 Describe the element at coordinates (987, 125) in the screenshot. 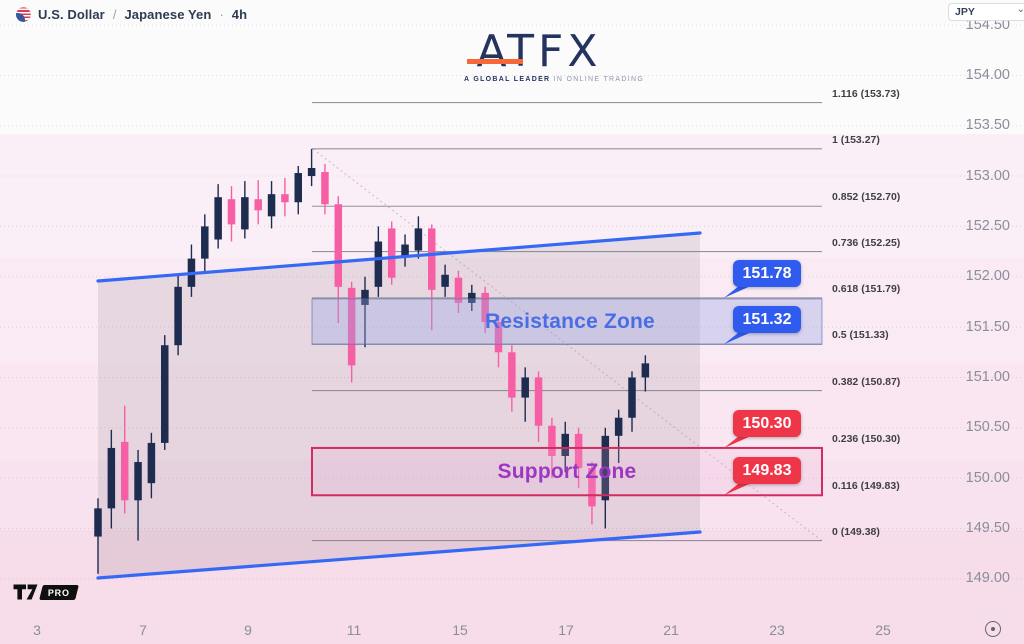

I see `price-axis-label: 153.50` at that location.